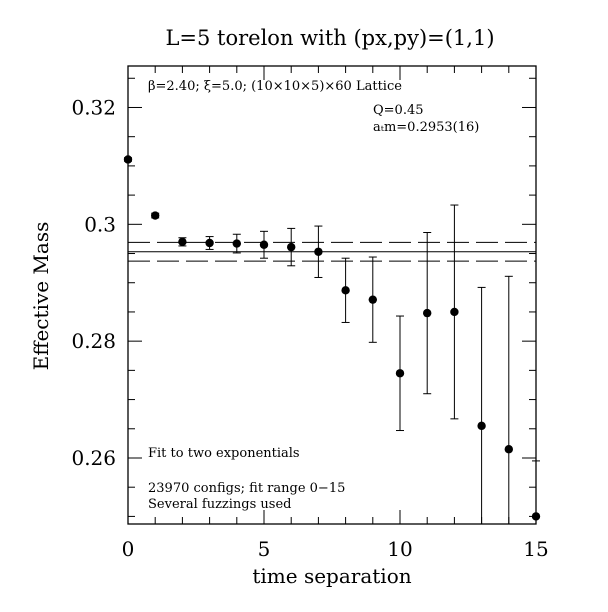  I want to click on fit-band, so click(332, 251).